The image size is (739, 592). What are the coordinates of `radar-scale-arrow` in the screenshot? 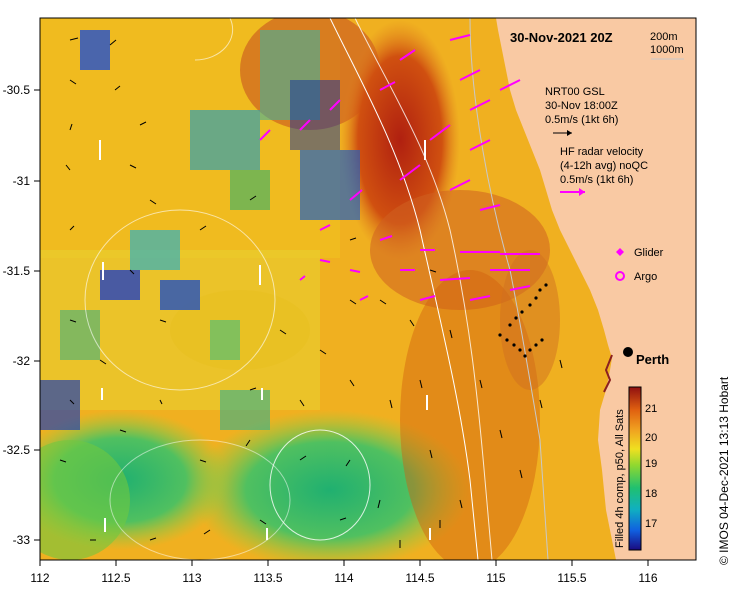 It's located at (572, 192).